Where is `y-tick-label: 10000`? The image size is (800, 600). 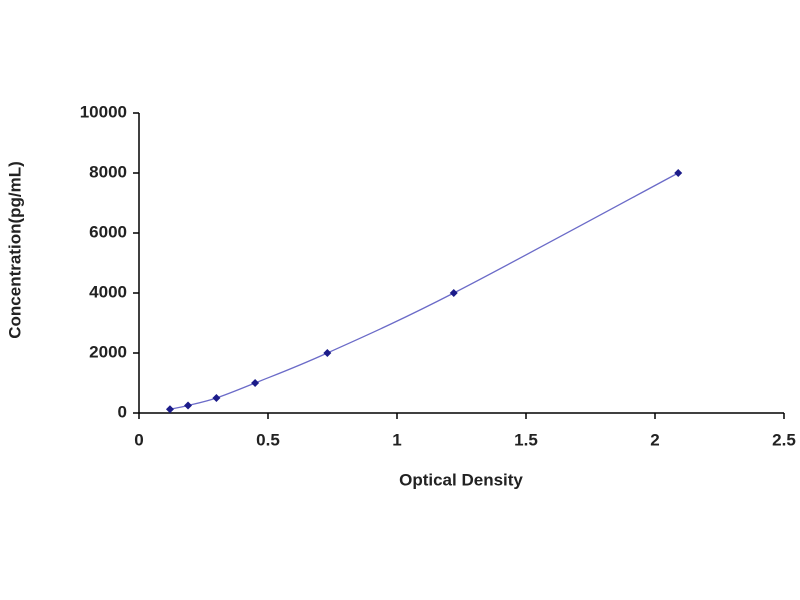
y-tick-label: 10000 is located at coordinates (103, 111).